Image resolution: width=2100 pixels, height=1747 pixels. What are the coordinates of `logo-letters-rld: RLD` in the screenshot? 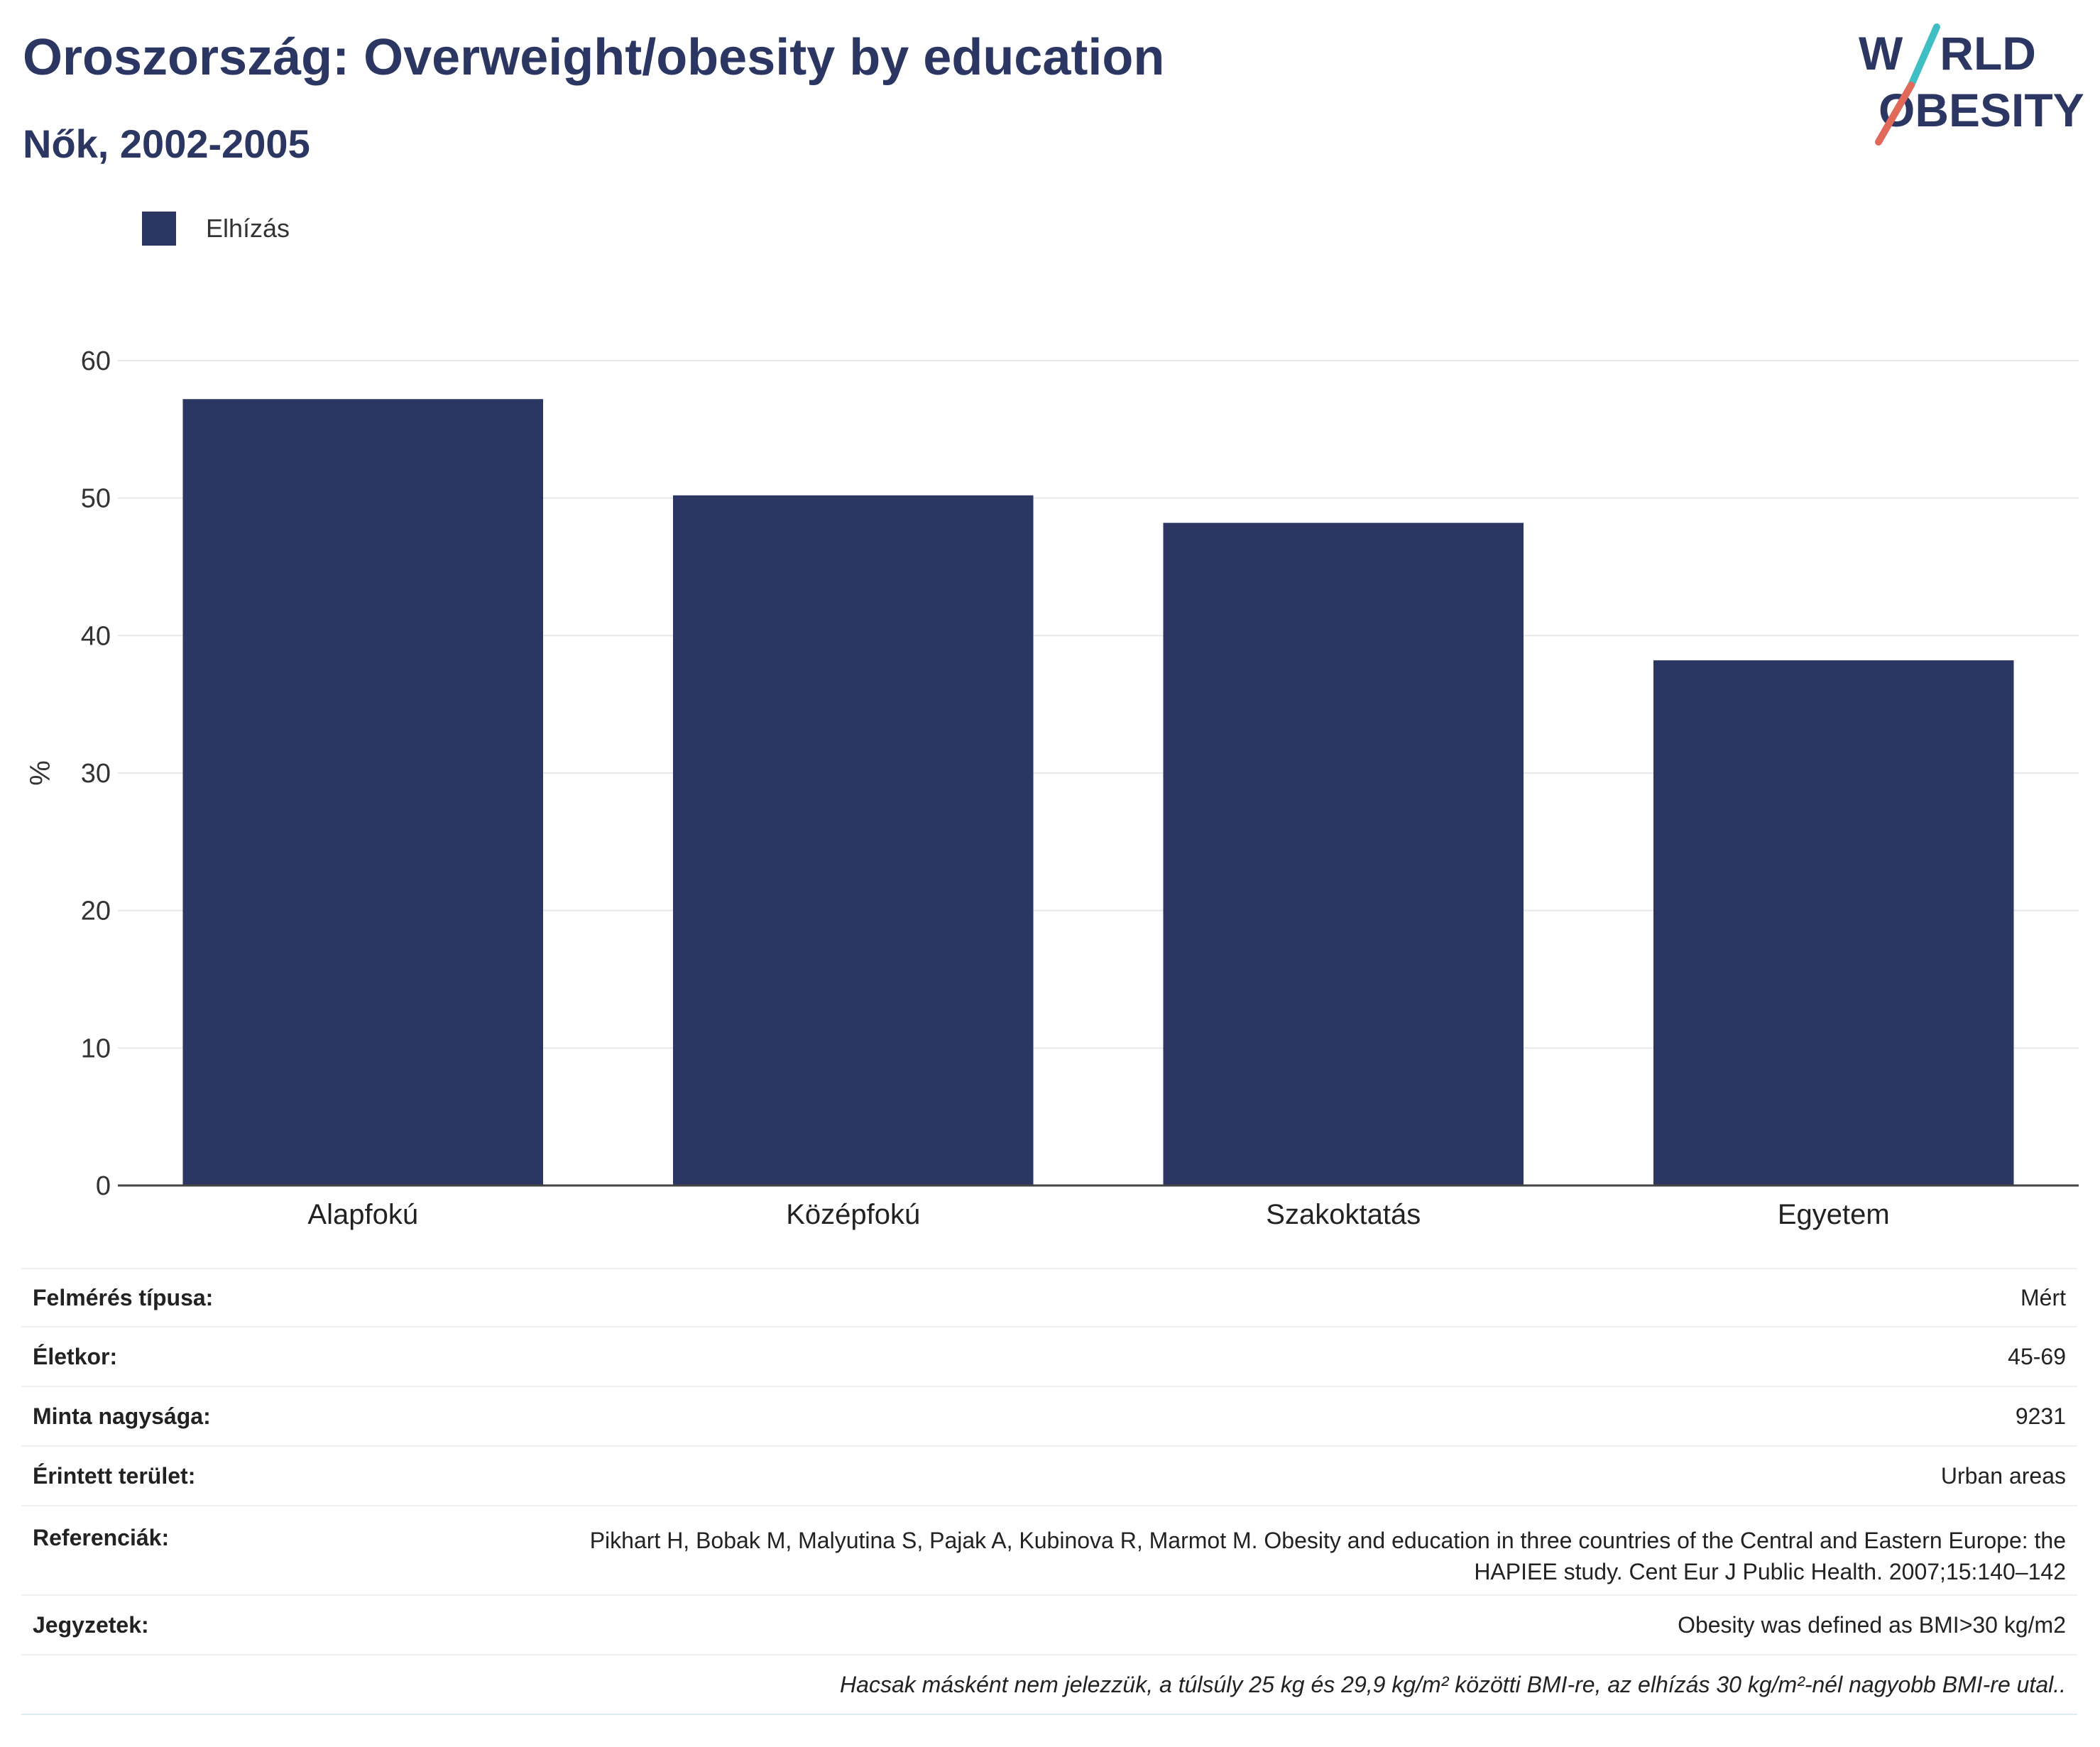 It's located at (1988, 53).